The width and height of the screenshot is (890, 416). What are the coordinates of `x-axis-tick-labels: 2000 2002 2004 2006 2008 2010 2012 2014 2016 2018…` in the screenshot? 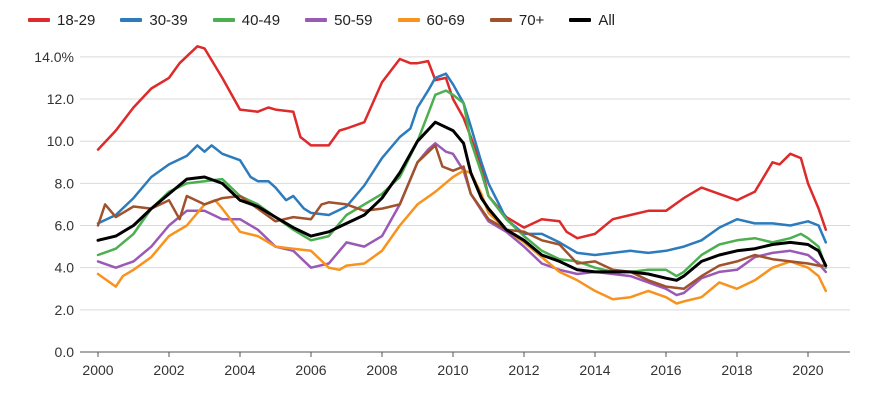 It's located at (452, 370).